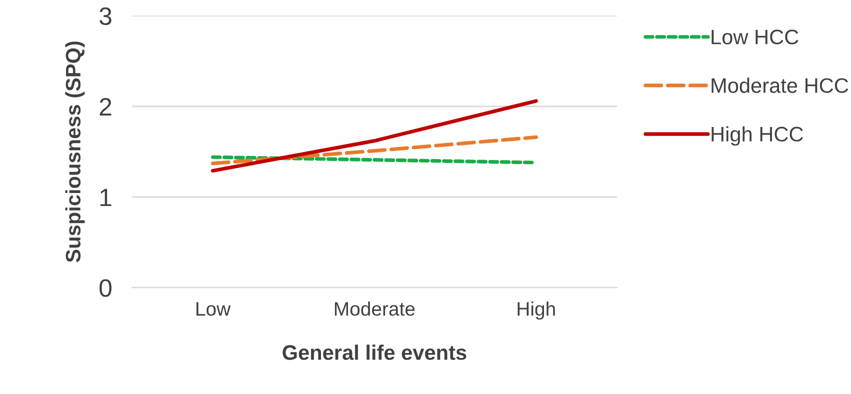 This screenshot has height=394, width=851. I want to click on y-axis-title: Suspiciousness (SPQ), so click(75, 152).